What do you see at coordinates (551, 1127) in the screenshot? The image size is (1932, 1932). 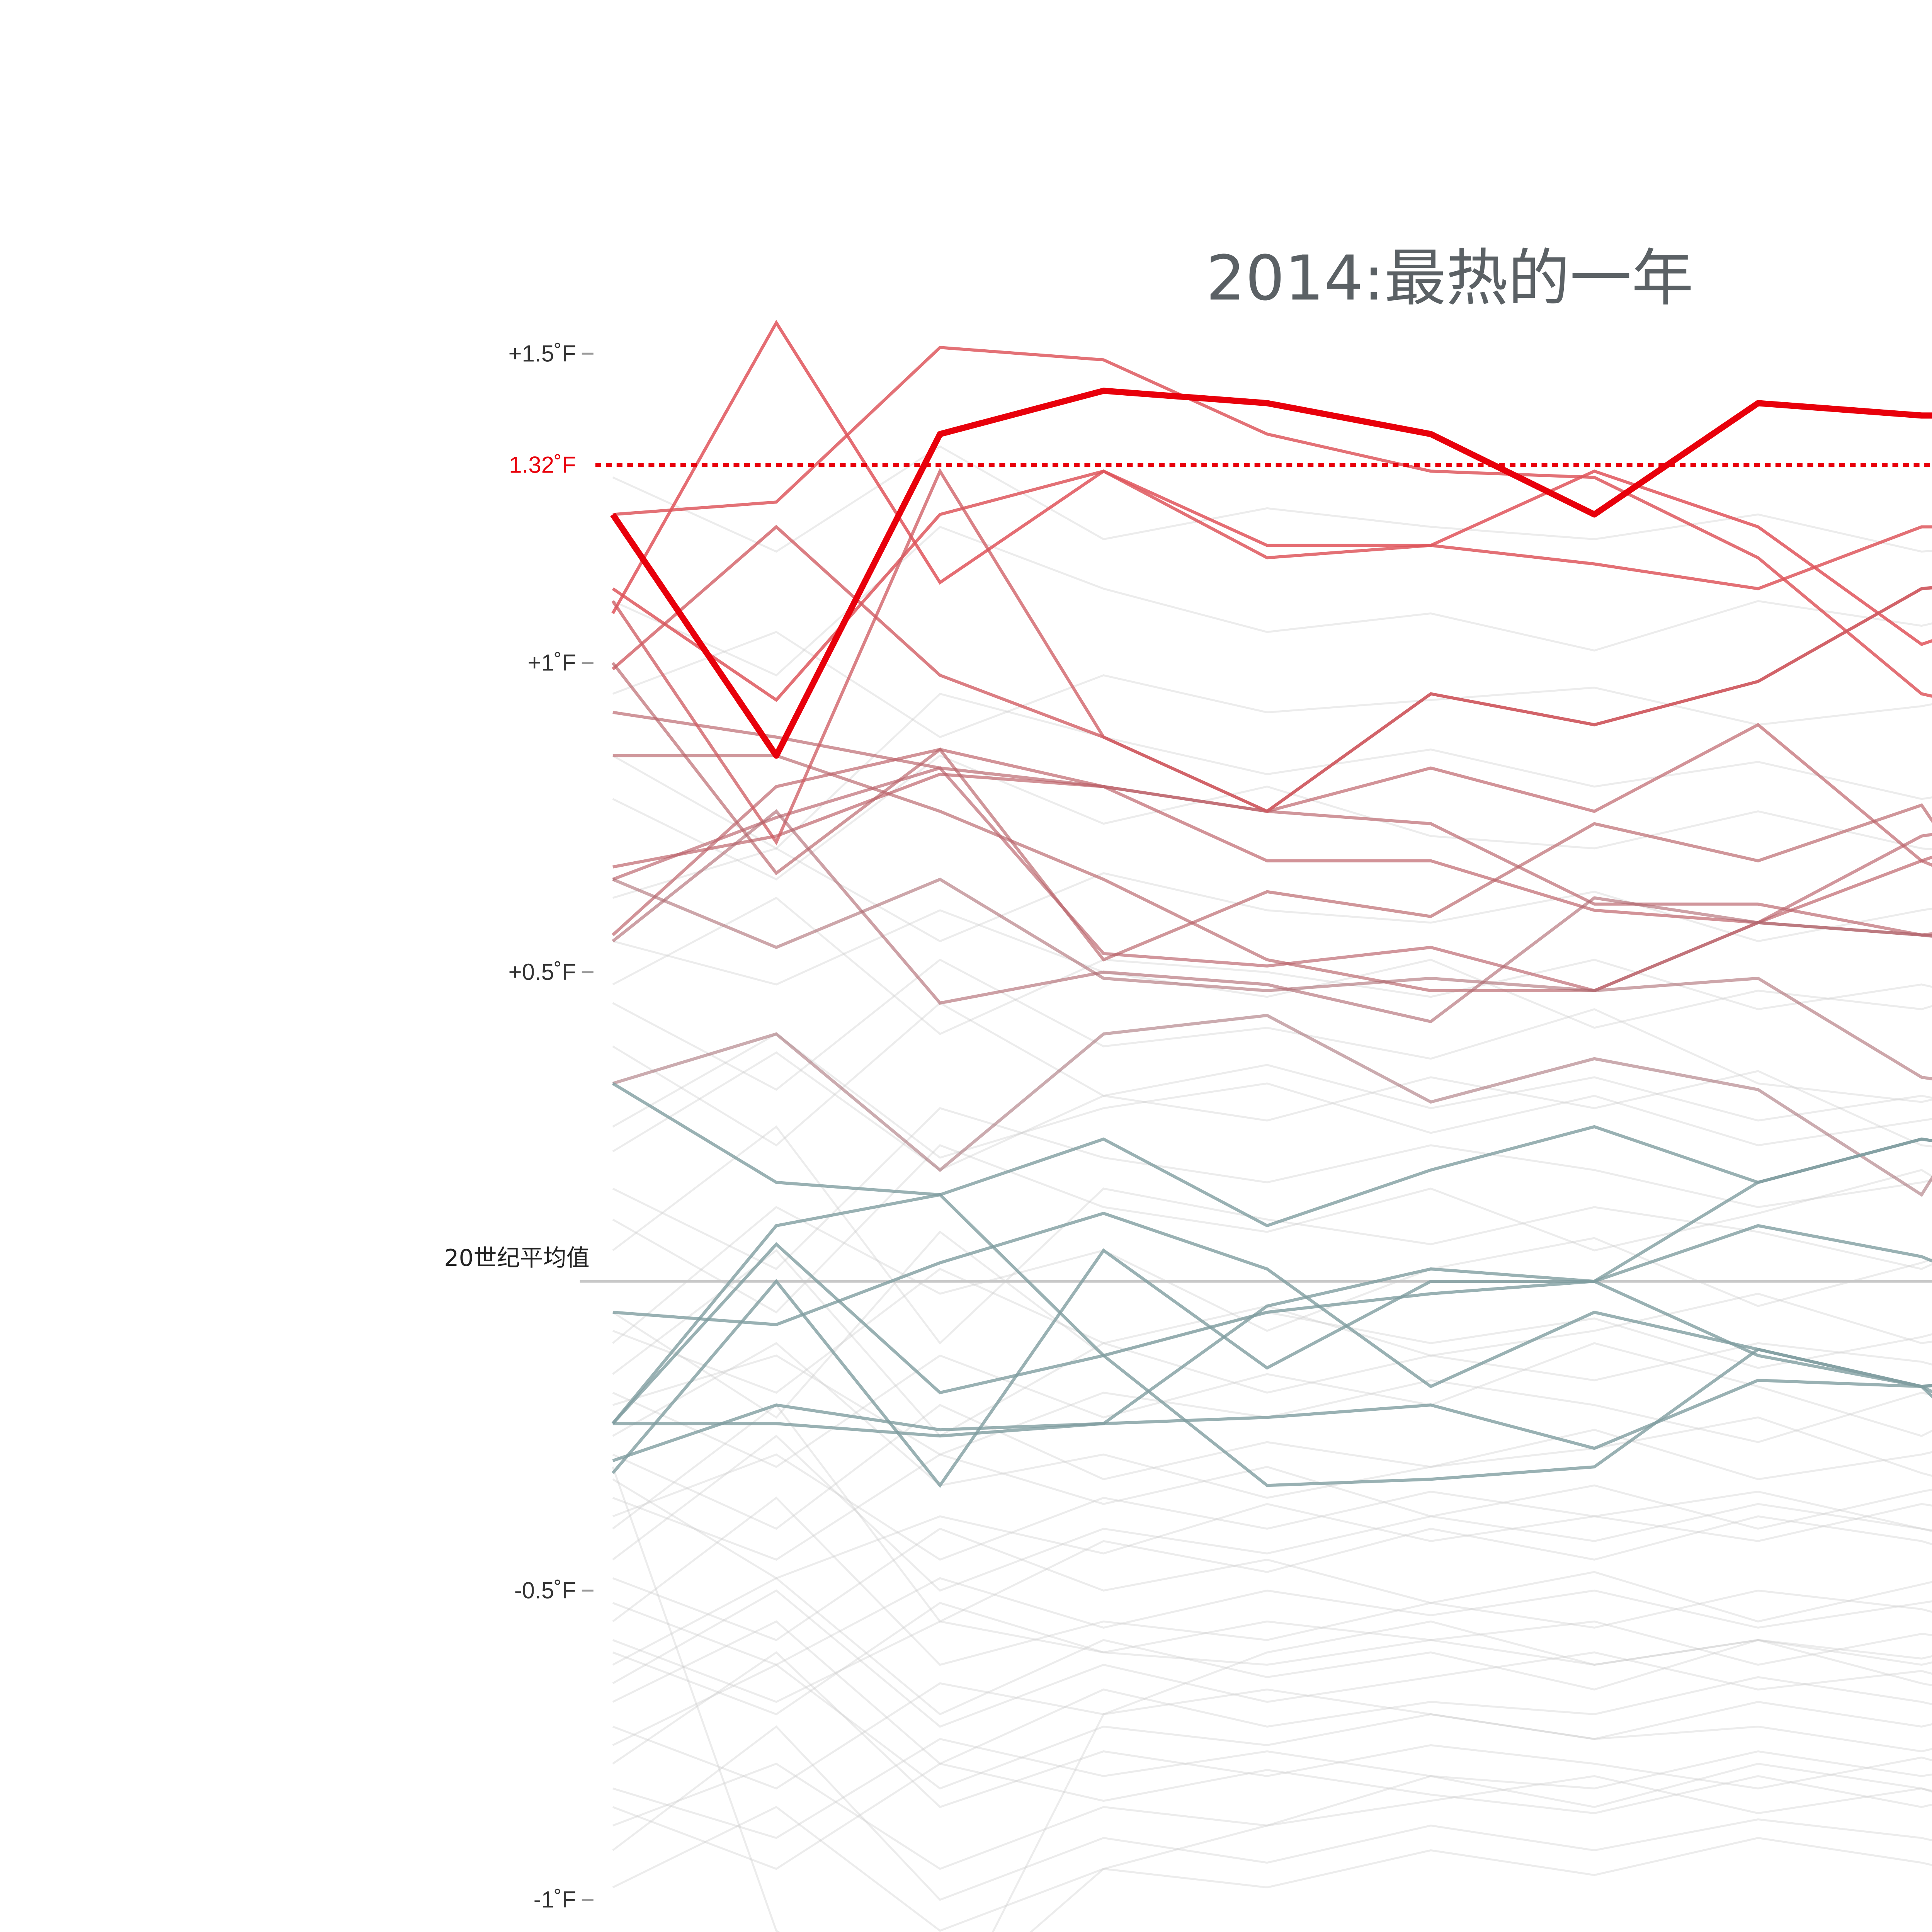 I see `y-axis: +1.5˚F +1˚F +0.5˚F -0.5˚F -1˚F` at bounding box center [551, 1127].